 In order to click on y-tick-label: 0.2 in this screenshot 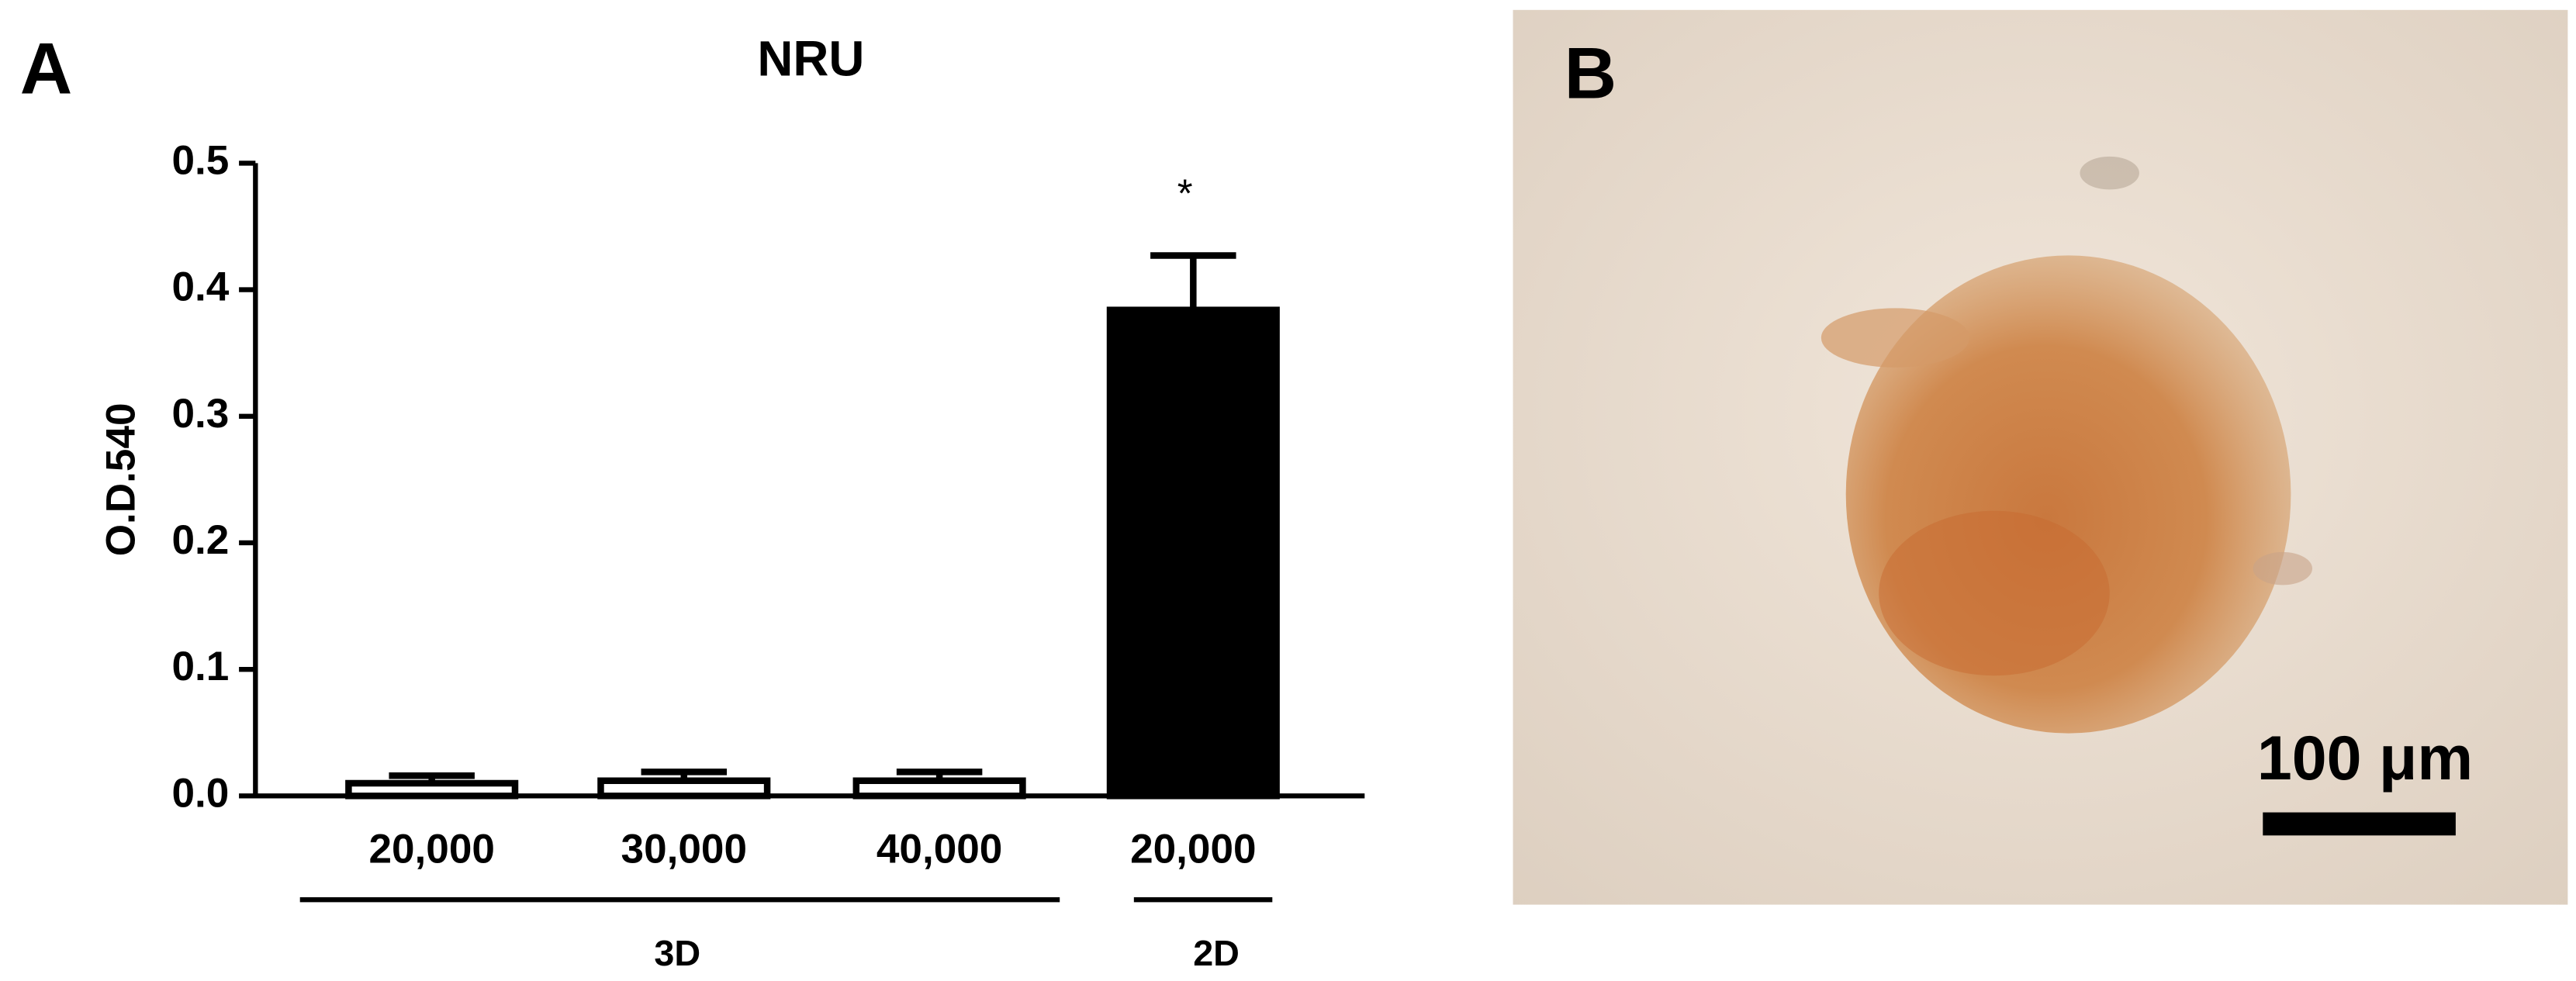, I will do `click(200, 540)`.